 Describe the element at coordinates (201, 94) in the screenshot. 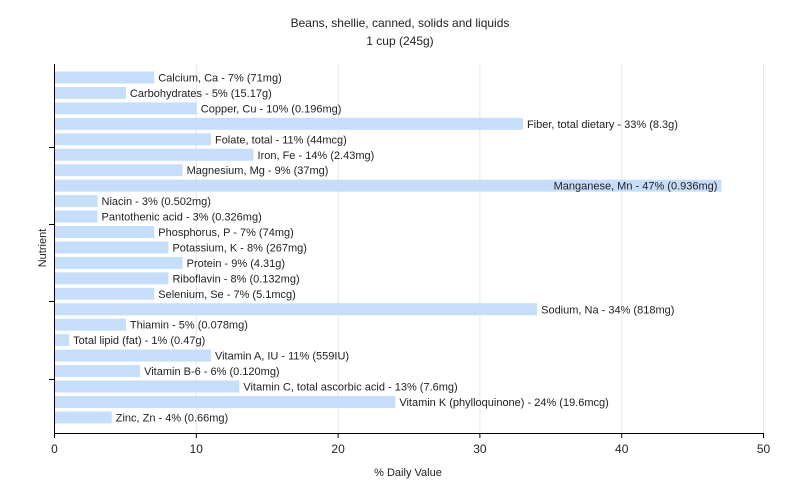

I see `data-label: Carbohydrates - 5% (15.17g)` at that location.